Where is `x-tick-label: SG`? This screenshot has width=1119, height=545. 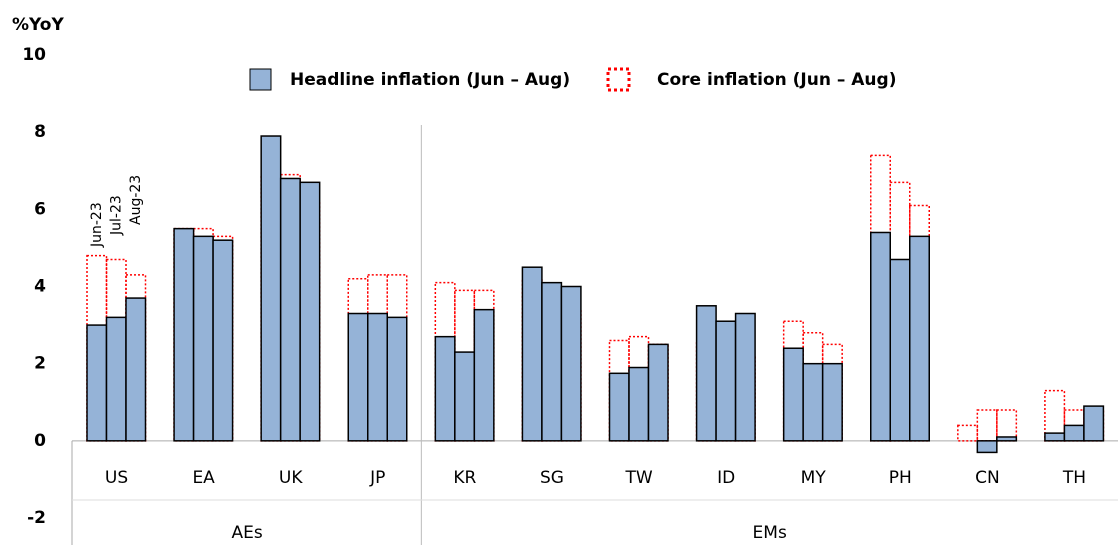 x-tick-label: SG is located at coordinates (552, 478).